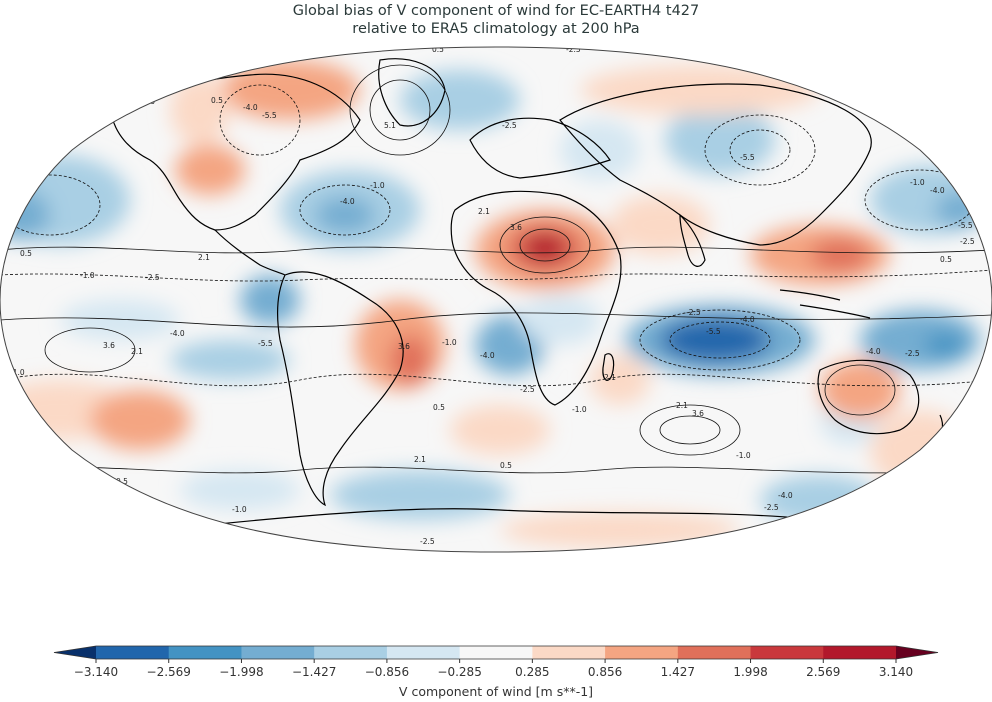  What do you see at coordinates (536, 298) in the screenshot?
I see `africa-outline` at bounding box center [536, 298].